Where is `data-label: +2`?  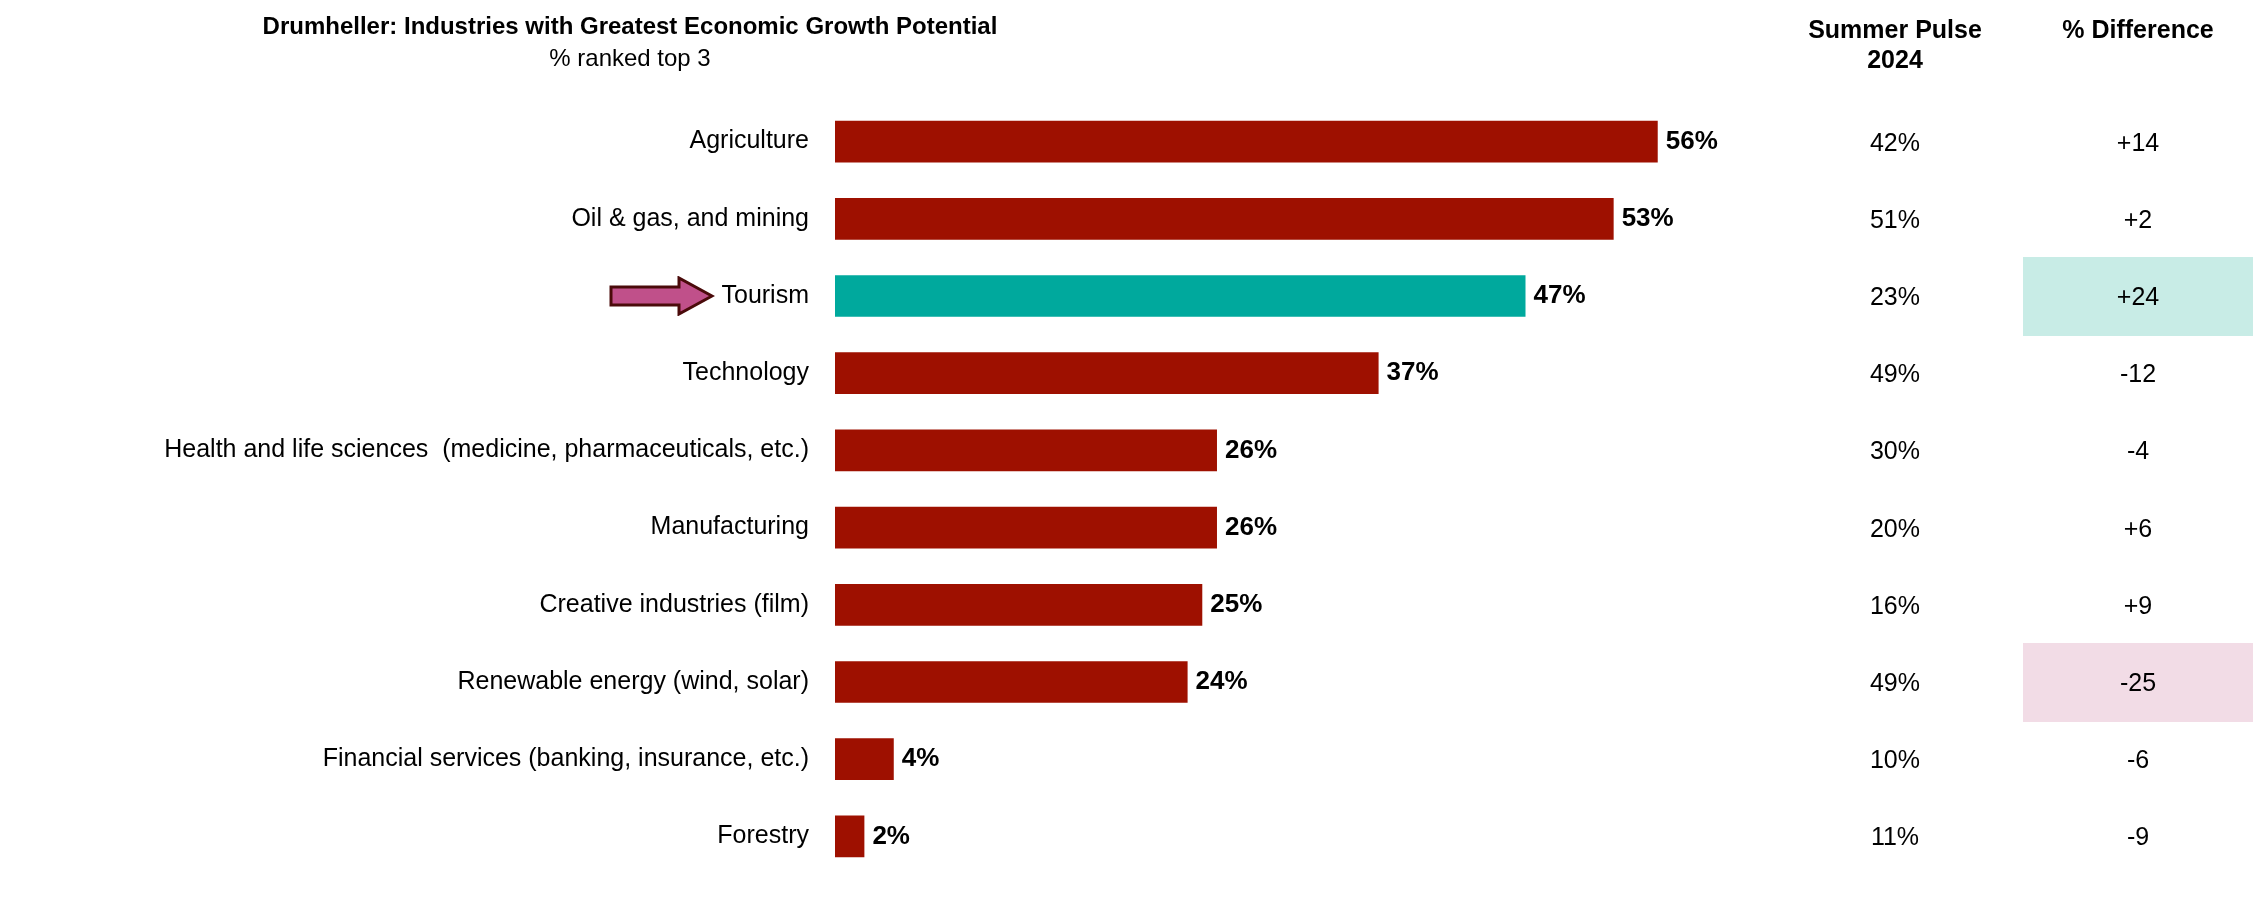
data-label: +2 is located at coordinates (2138, 219).